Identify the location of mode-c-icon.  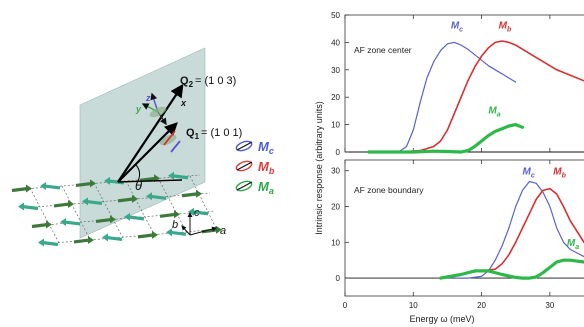
(244, 146).